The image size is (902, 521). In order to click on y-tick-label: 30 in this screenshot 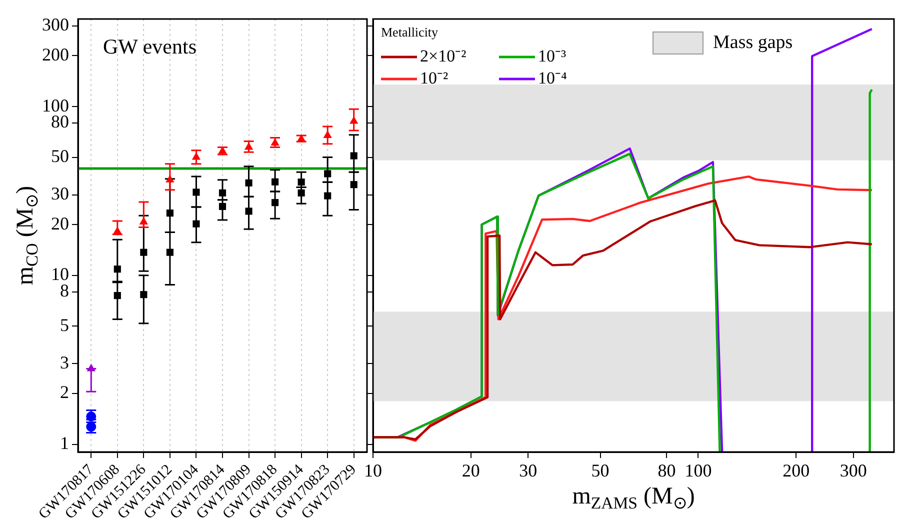, I will do `click(60, 194)`.